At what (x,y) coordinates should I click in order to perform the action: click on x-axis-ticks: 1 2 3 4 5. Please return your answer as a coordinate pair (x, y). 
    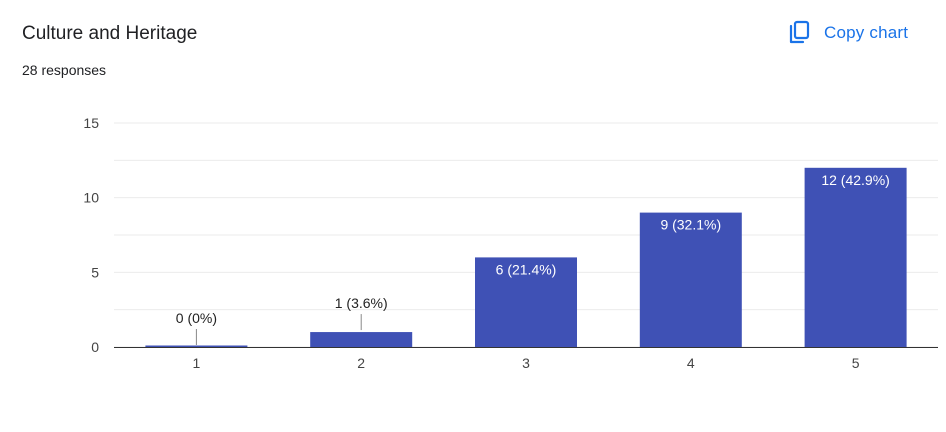
    Looking at the image, I should click on (526, 363).